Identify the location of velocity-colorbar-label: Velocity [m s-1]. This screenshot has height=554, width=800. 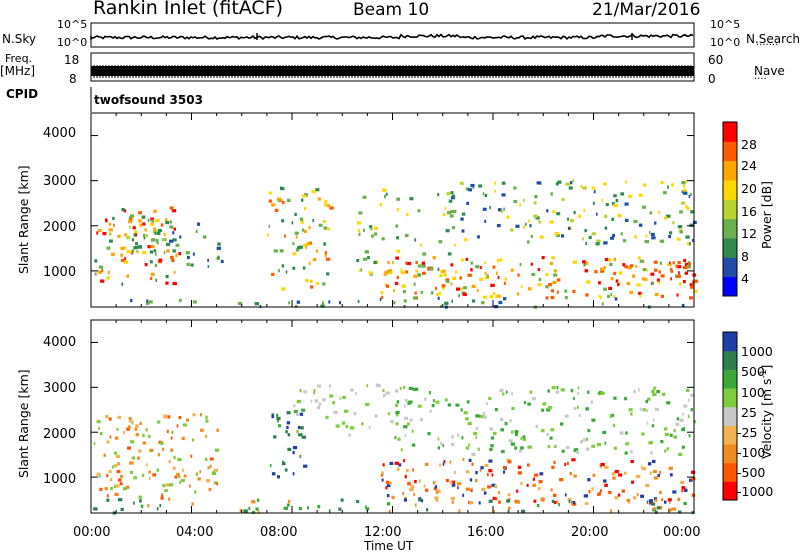
(766, 412).